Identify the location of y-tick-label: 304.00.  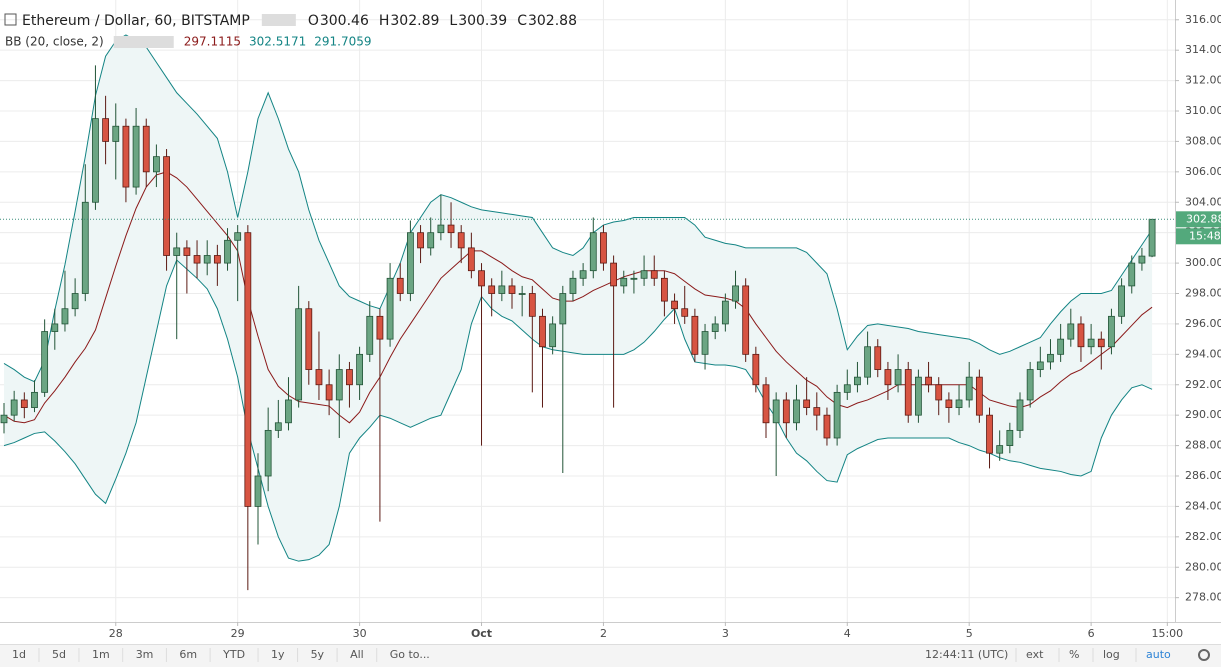
(1203, 201).